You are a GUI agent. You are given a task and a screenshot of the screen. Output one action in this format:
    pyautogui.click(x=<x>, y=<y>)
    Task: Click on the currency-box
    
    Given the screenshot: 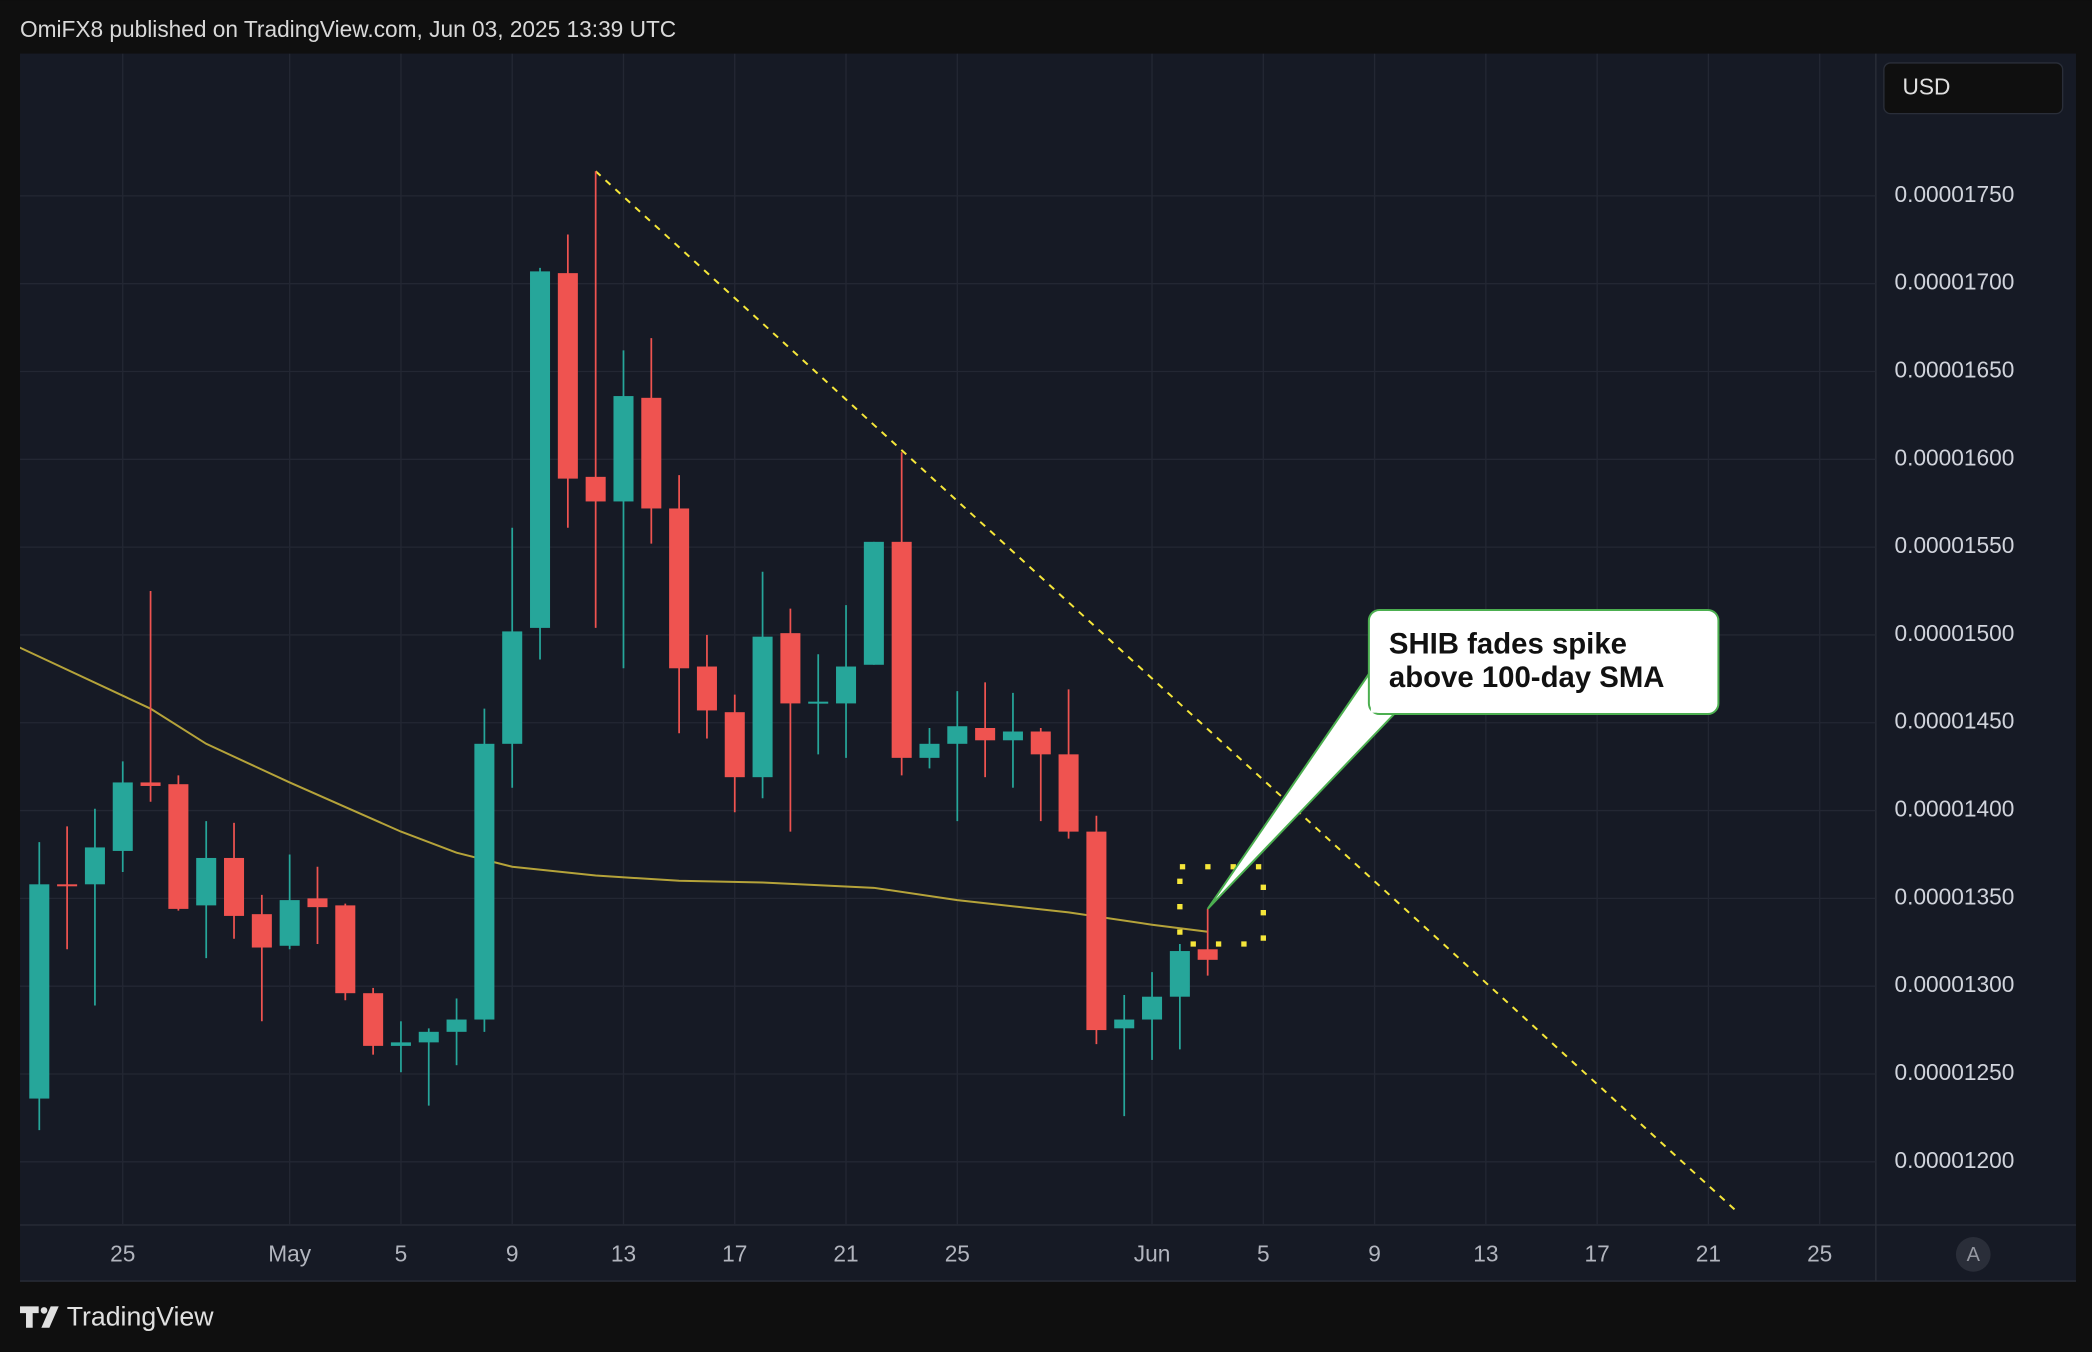 What is the action you would take?
    pyautogui.click(x=1973, y=88)
    